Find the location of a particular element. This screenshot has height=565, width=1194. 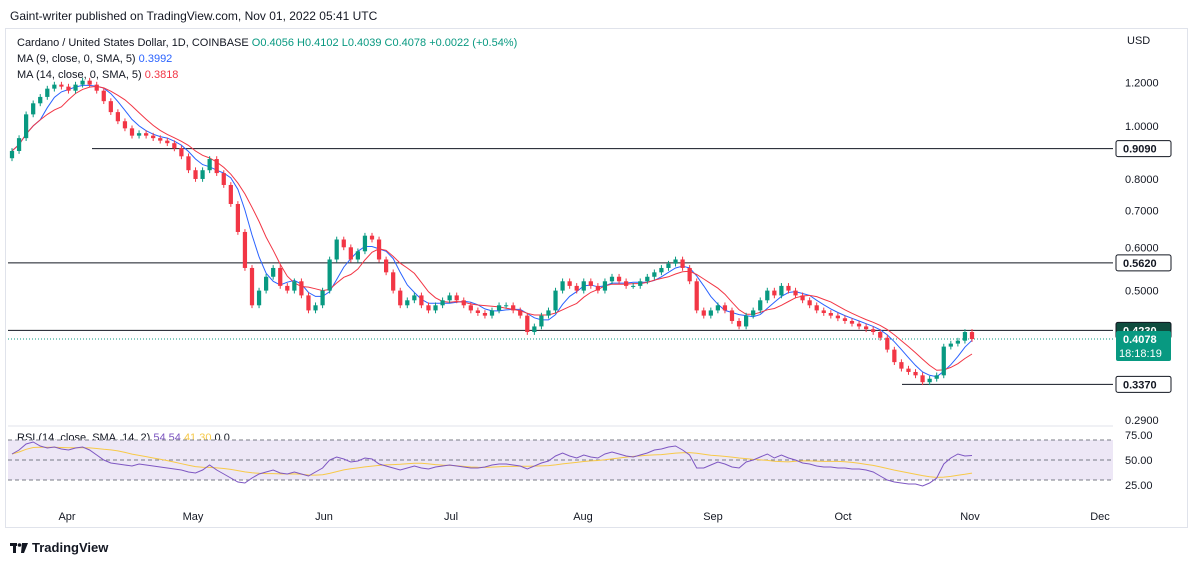

rsi-sma-value: 41.30 is located at coordinates (197, 438).